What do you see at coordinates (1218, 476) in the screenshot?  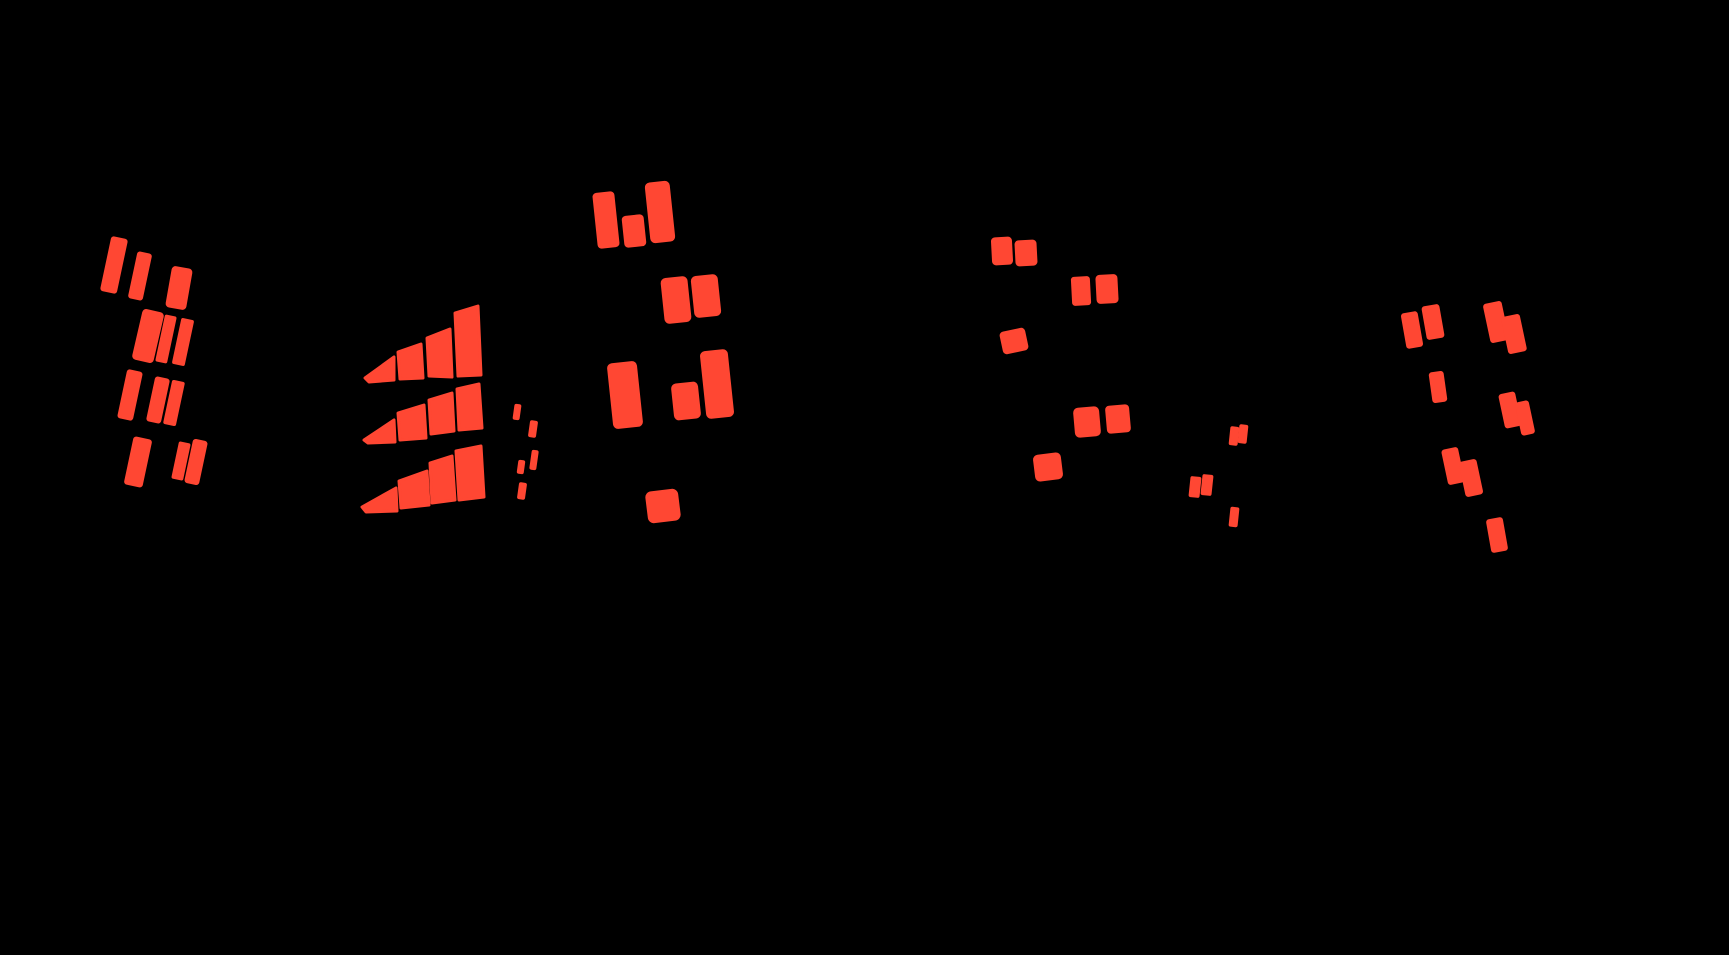 I see `building-far-small-tower` at bounding box center [1218, 476].